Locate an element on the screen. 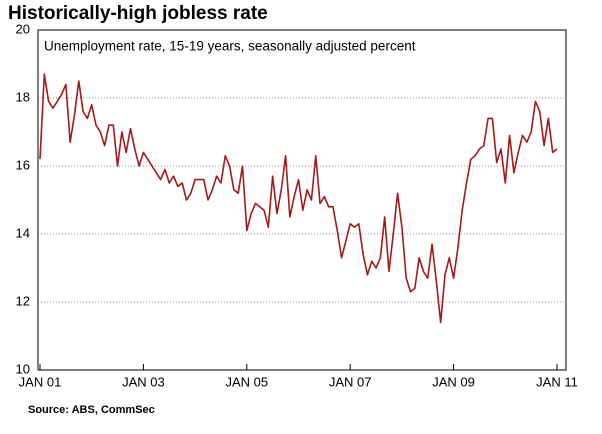 The image size is (602, 434). chart-title: Historically-high jobless rate is located at coordinates (138, 13).